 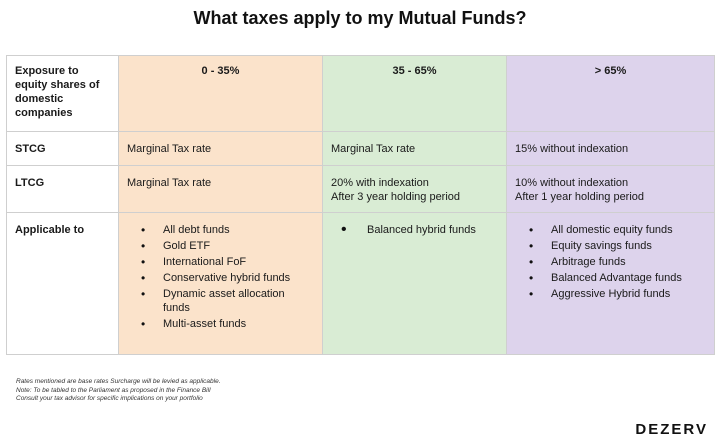 What do you see at coordinates (414, 93) in the screenshot?
I see `column-header-mid: 35 - 65%` at bounding box center [414, 93].